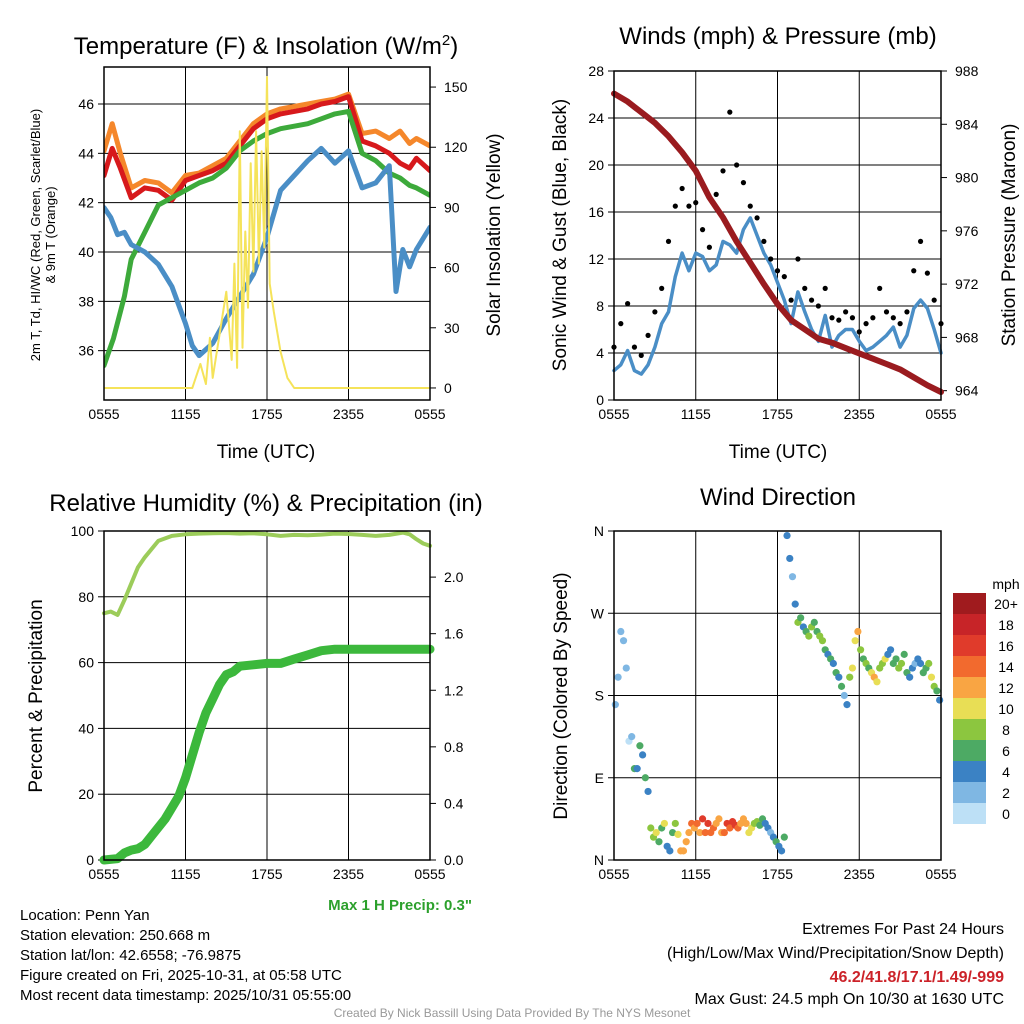  I want to click on humidity-y-label: Percent & Precipitation, so click(36, 695).